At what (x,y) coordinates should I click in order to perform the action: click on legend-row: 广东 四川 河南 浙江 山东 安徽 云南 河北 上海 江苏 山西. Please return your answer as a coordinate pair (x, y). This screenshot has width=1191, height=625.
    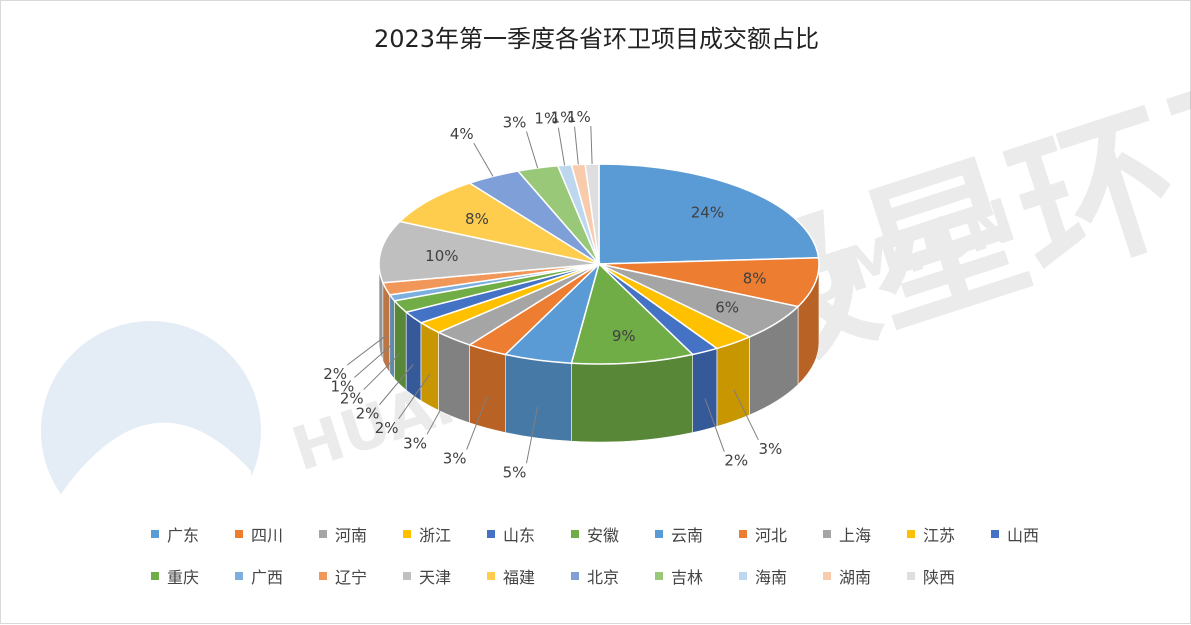
    Looking at the image, I should click on (621, 534).